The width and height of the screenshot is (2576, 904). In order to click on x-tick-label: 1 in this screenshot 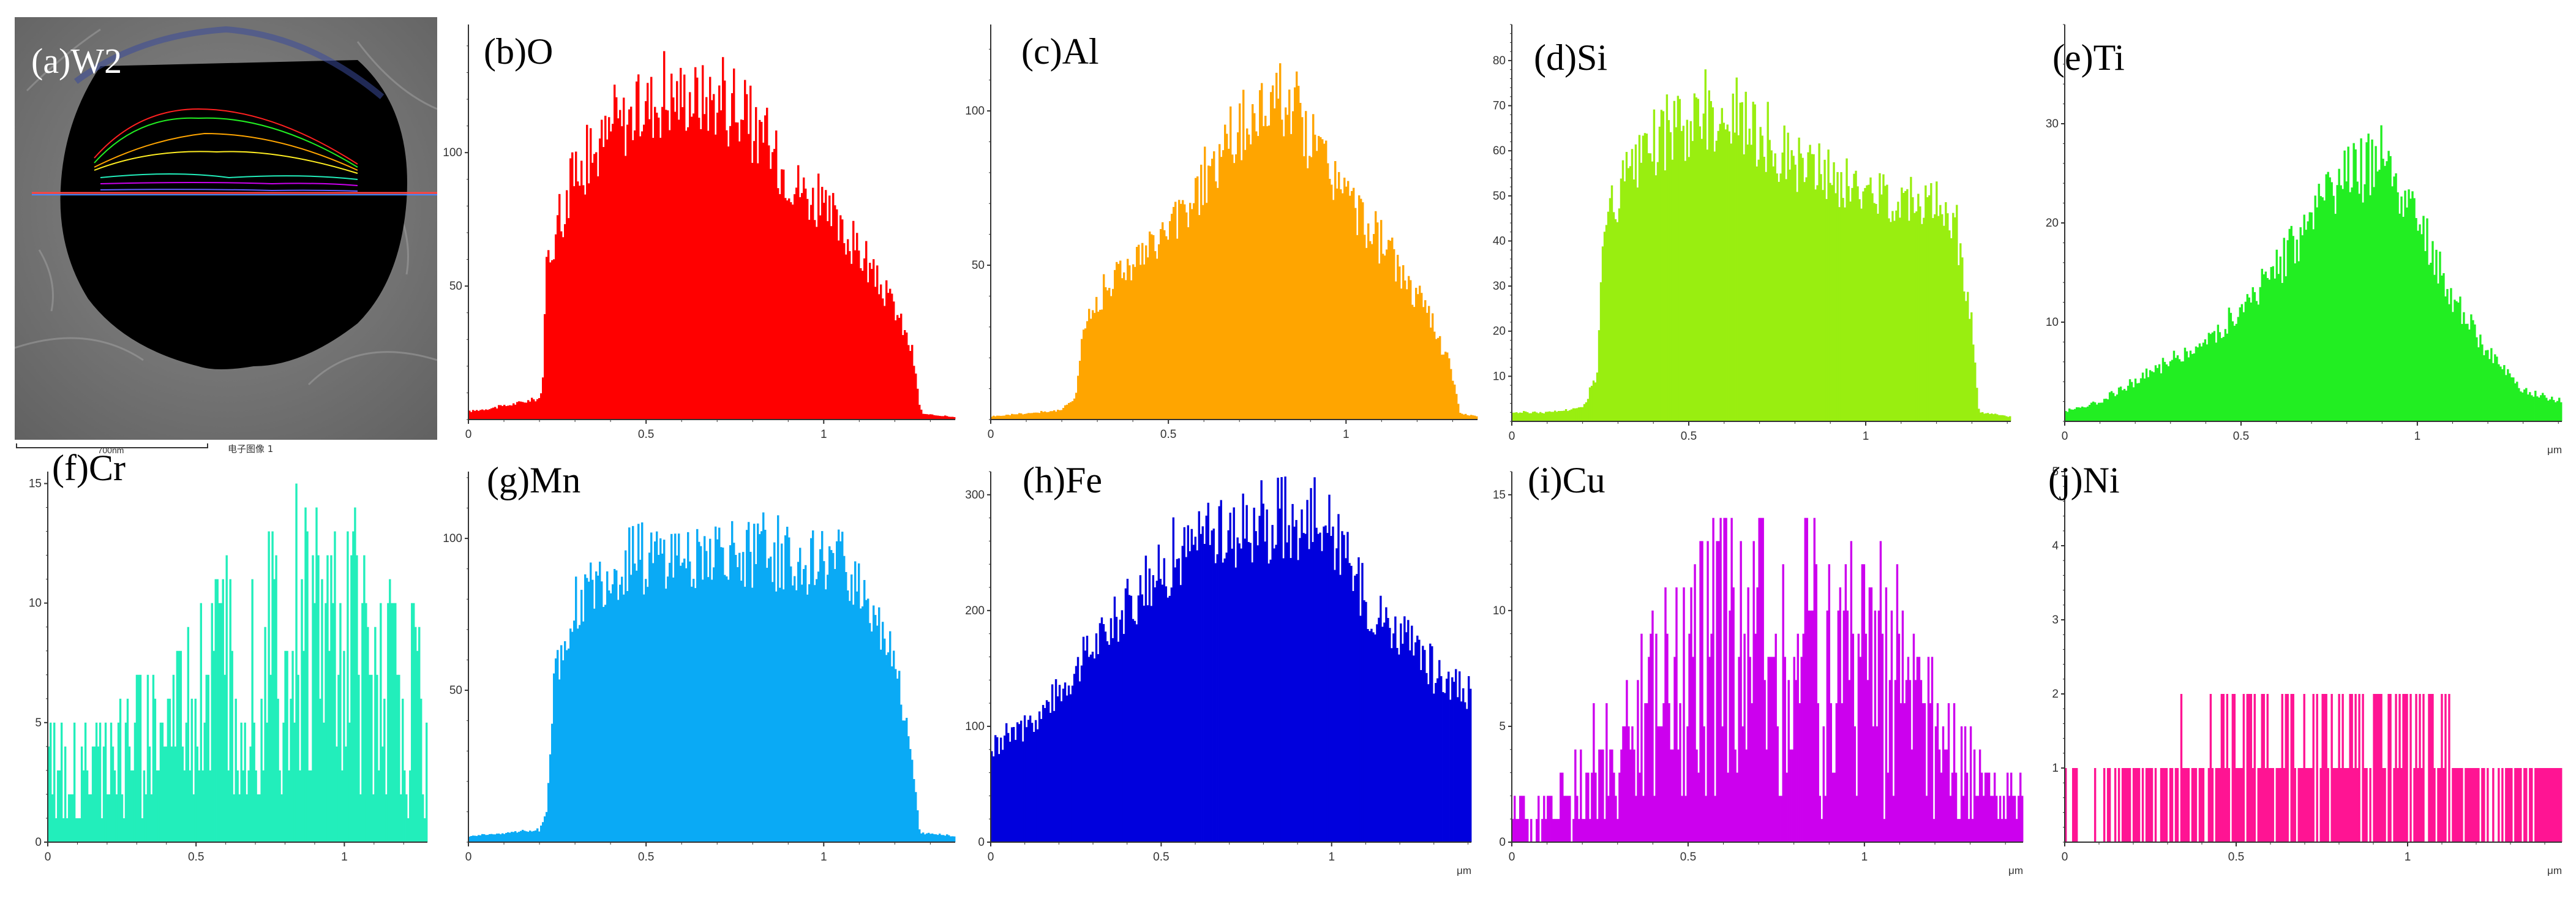, I will do `click(1866, 436)`.